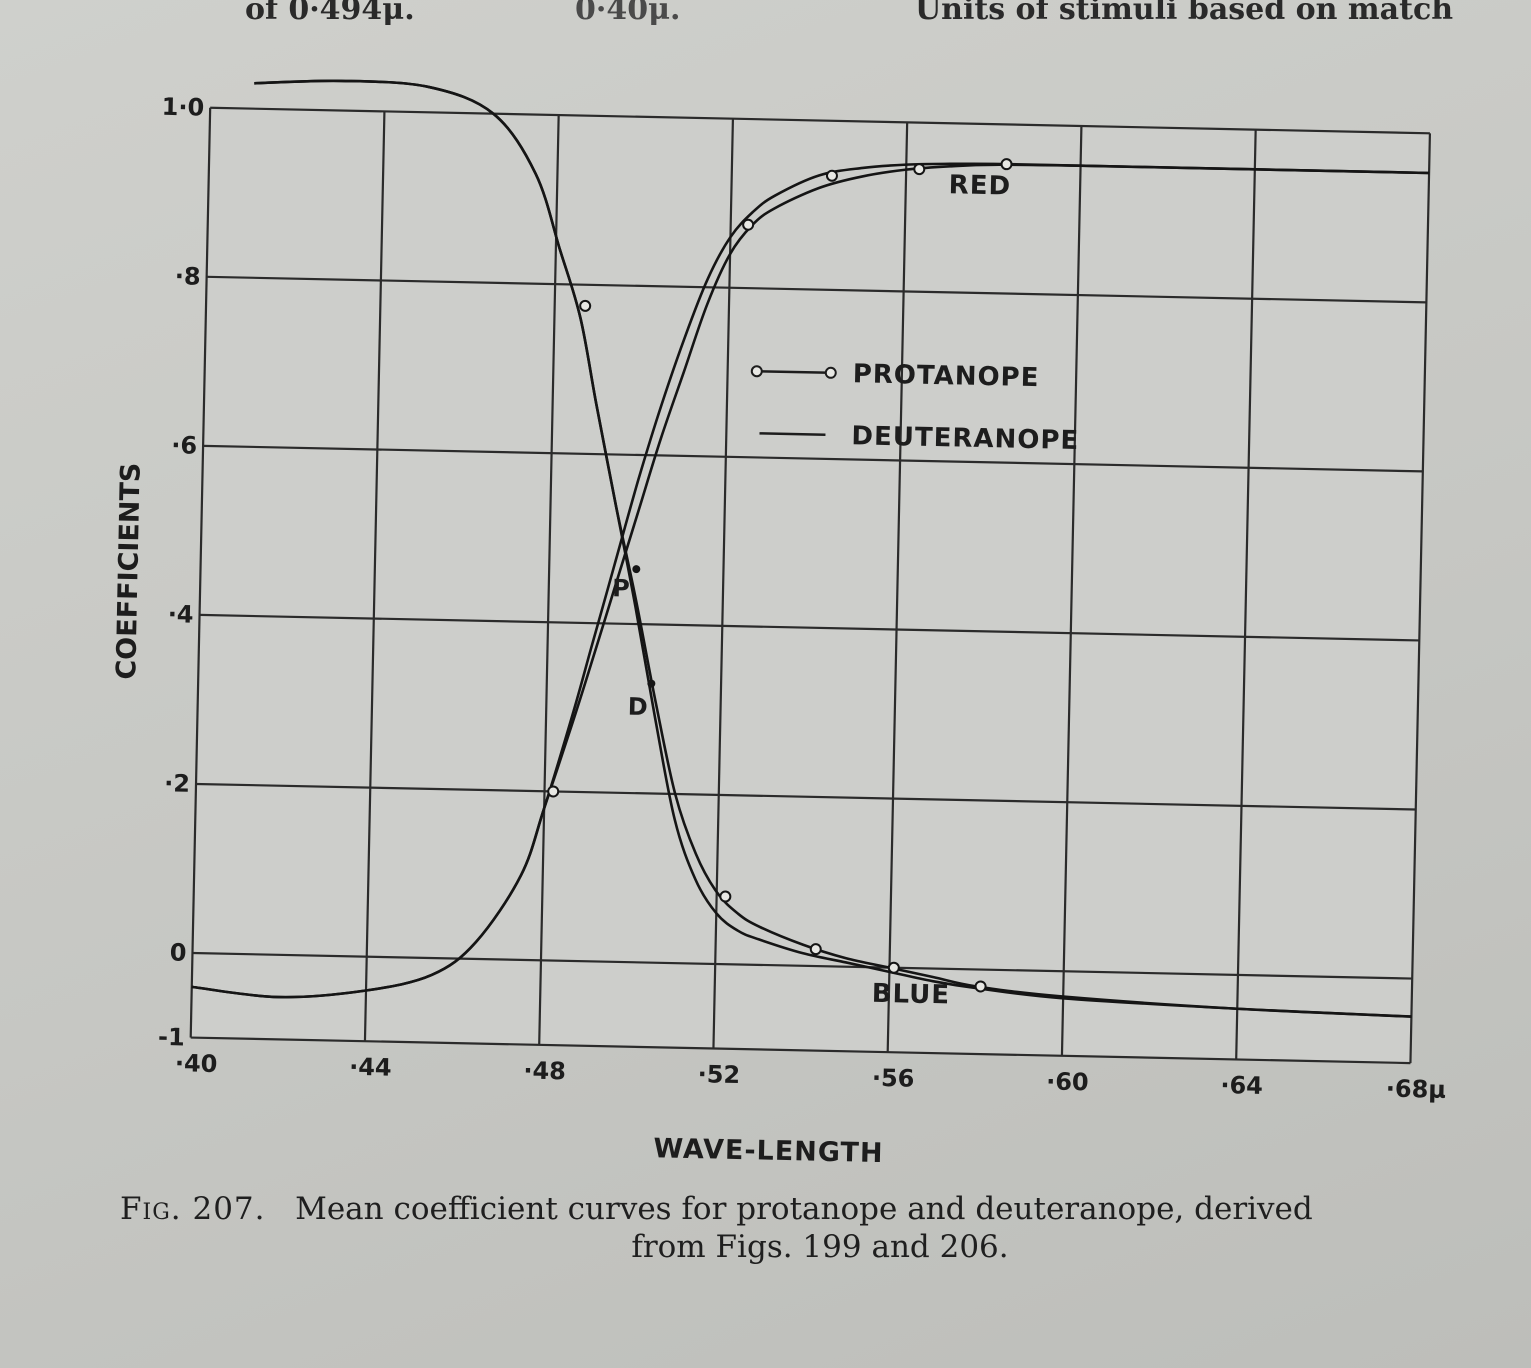  What do you see at coordinates (965, 438) in the screenshot?
I see `legend-deuteranope-label: DEUTERANOPE` at bounding box center [965, 438].